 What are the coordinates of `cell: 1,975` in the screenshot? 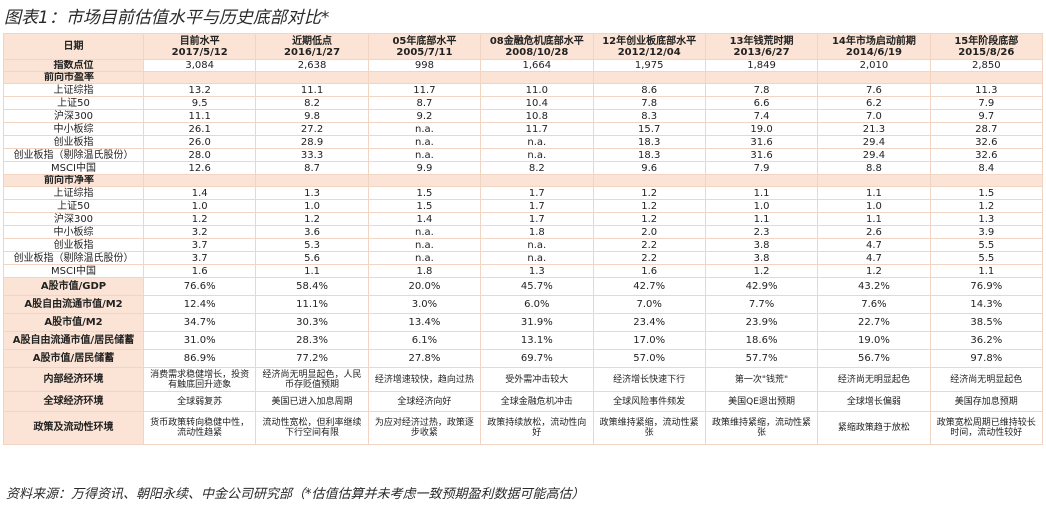 It's located at (649, 65).